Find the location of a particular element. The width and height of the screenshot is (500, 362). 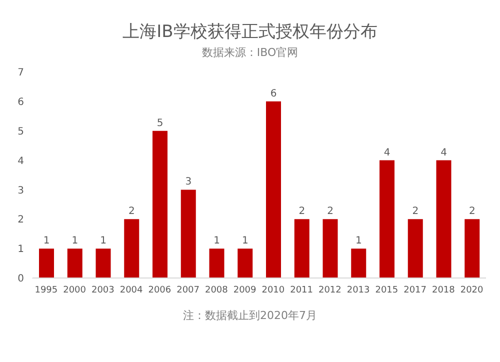

y-tick-label: 7 is located at coordinates (21, 73).